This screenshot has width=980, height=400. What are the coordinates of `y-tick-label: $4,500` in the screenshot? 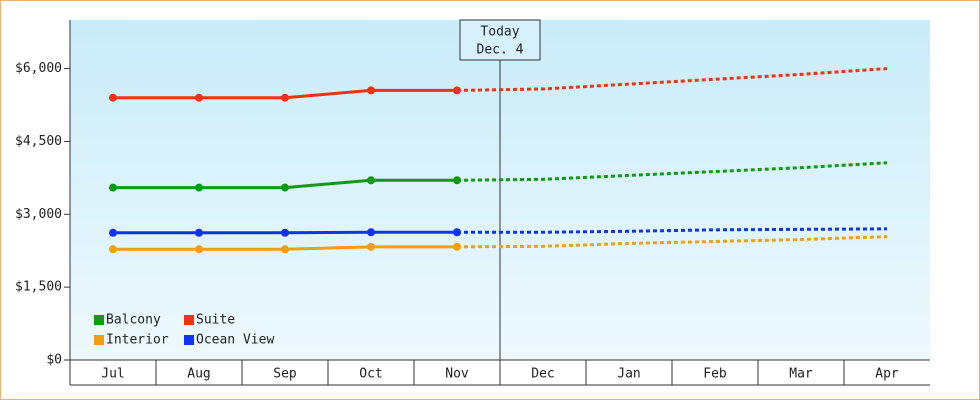 It's located at (38, 141).